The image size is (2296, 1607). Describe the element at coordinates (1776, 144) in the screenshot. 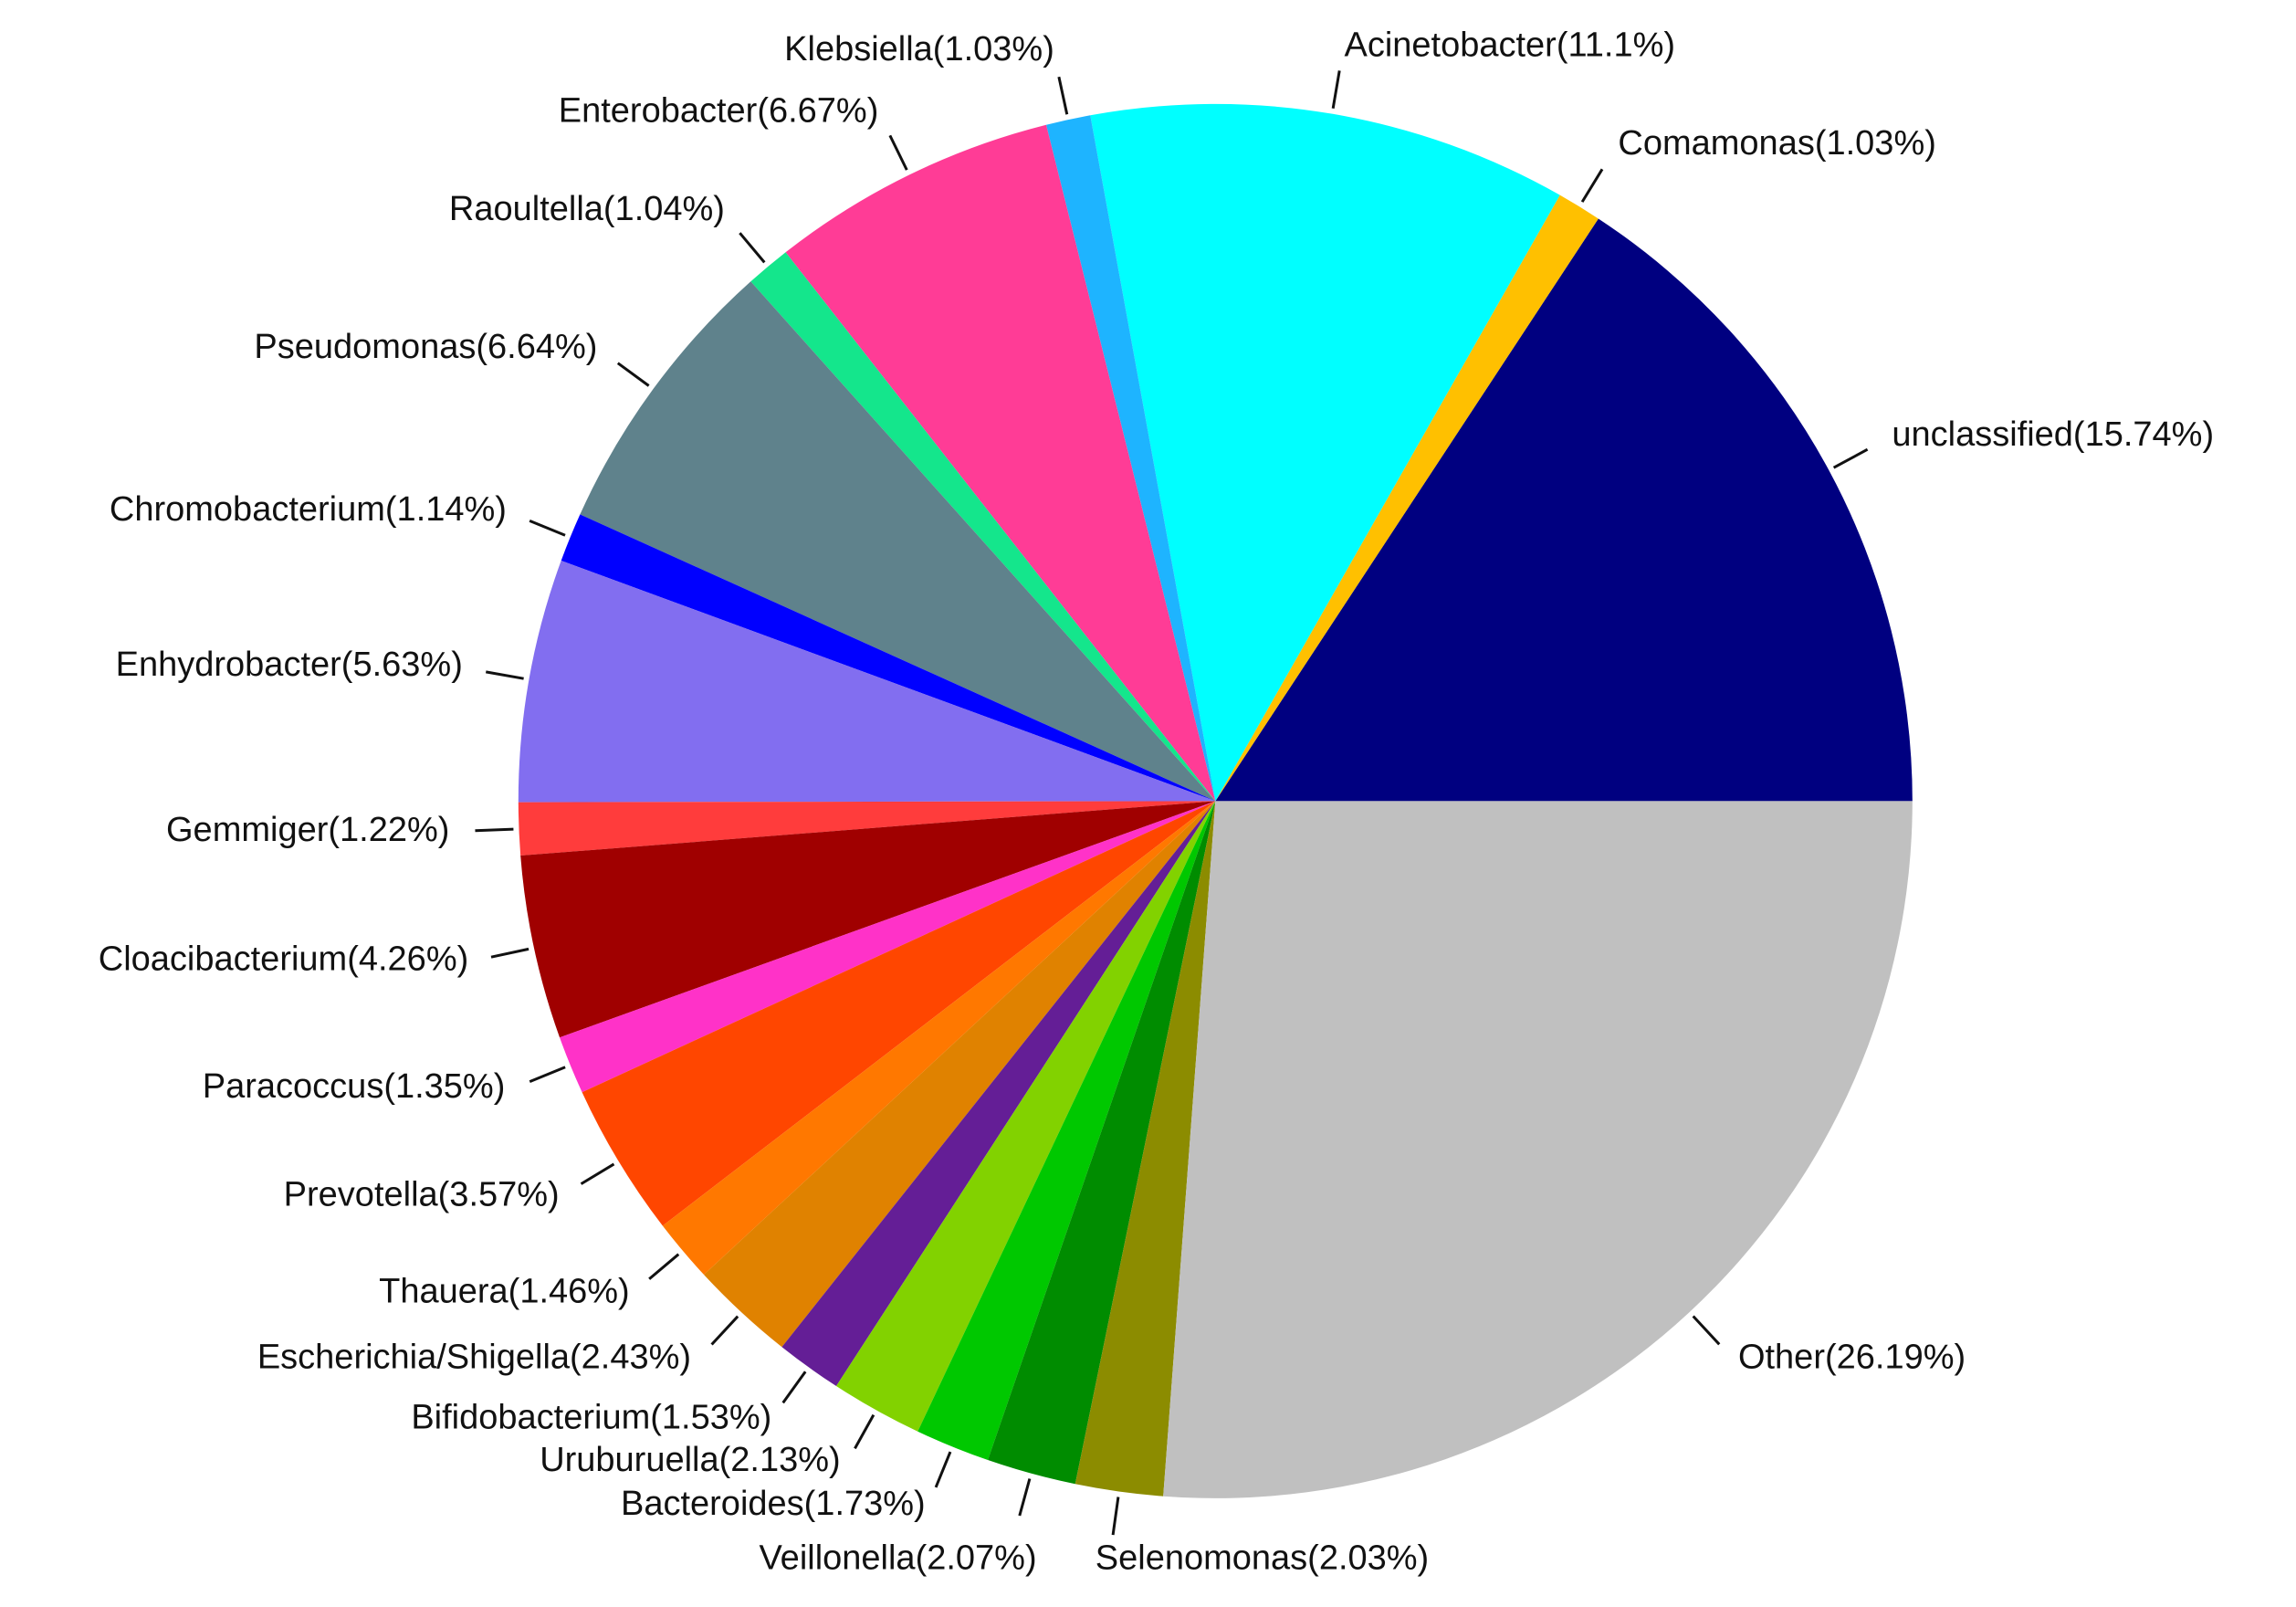

I see `slice-label: Comamonas(1.03%)` at that location.